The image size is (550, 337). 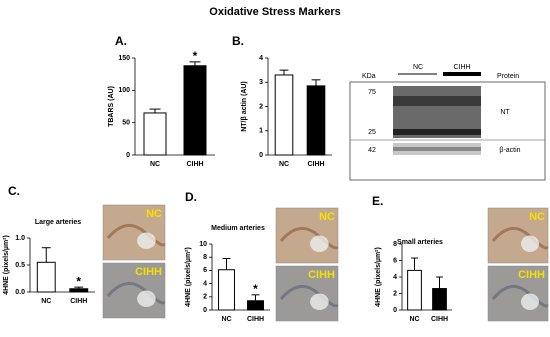 What do you see at coordinates (124, 90) in the screenshot?
I see `y-tick-label: 100` at bounding box center [124, 90].